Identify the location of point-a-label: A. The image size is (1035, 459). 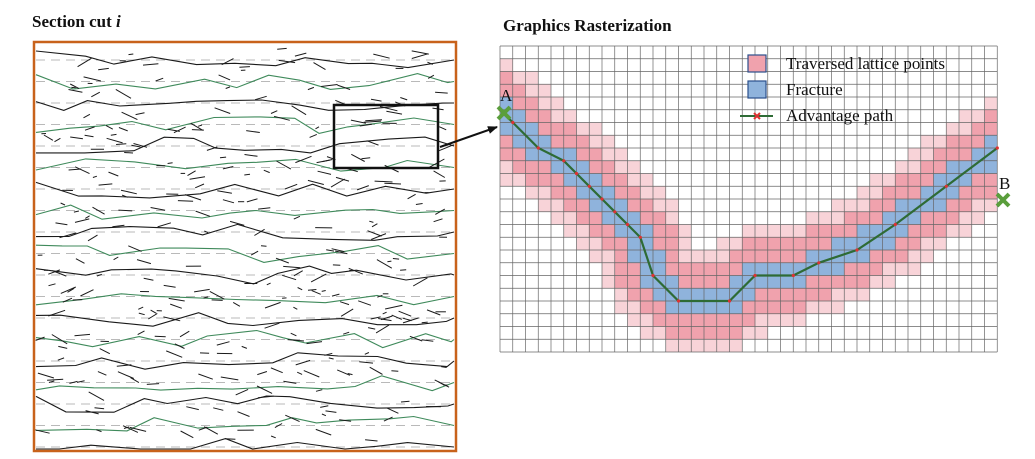
(506, 95).